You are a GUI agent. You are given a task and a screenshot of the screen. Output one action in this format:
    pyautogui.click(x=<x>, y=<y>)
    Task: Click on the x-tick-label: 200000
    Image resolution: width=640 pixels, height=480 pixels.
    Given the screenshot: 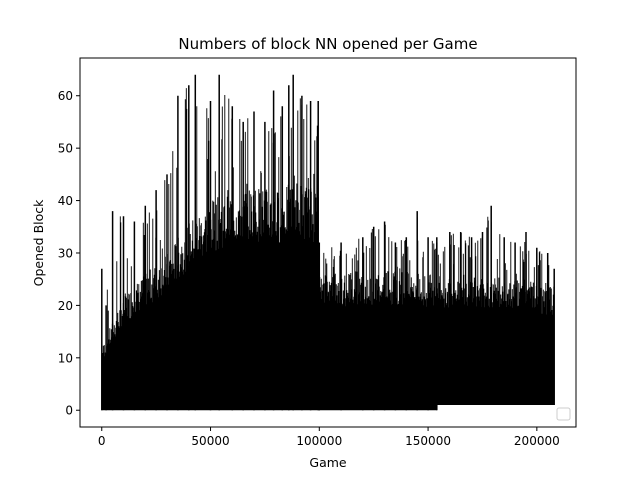 What is the action you would take?
    pyautogui.click(x=537, y=441)
    